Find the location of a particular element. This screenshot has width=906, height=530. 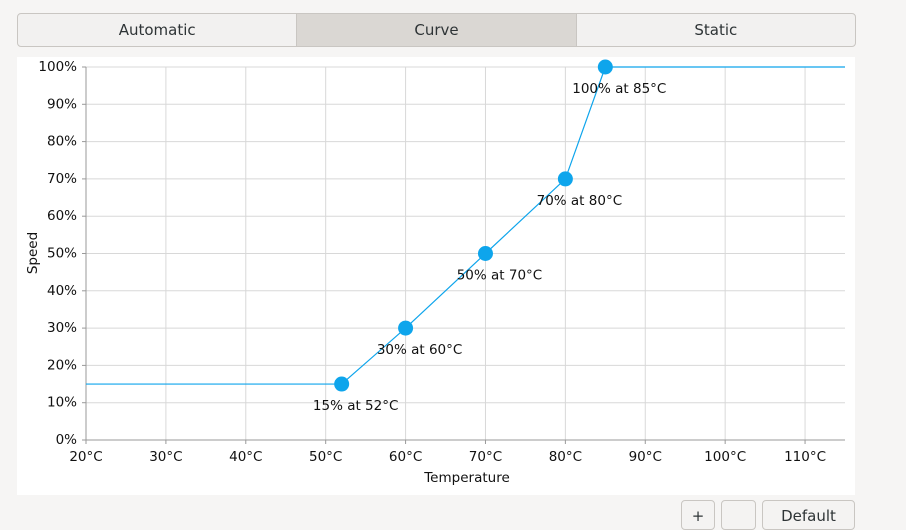

tab-bar: Automatic Curve Static is located at coordinates (436, 30).